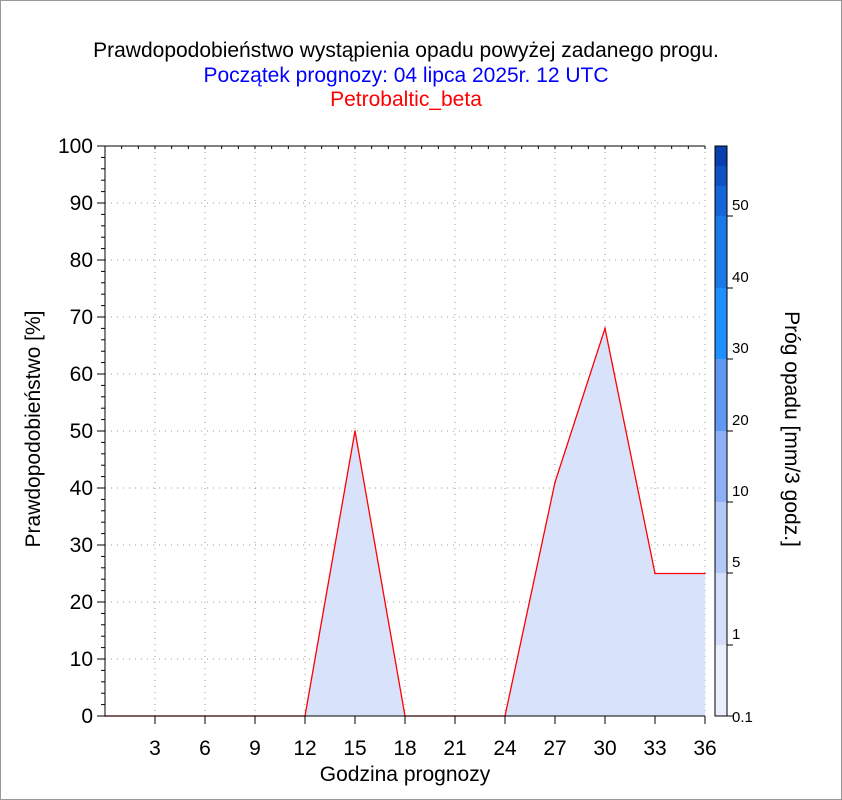 The image size is (842, 800). Describe the element at coordinates (81, 203) in the screenshot. I see `y-tick-label: 90` at that location.